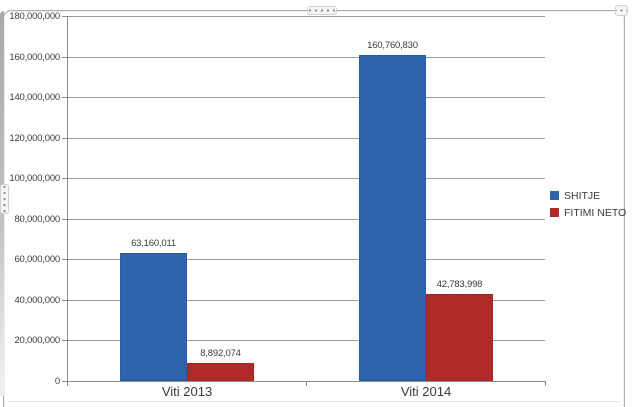  I want to click on y-axis-tick-label: 60,000,000, so click(37, 259).